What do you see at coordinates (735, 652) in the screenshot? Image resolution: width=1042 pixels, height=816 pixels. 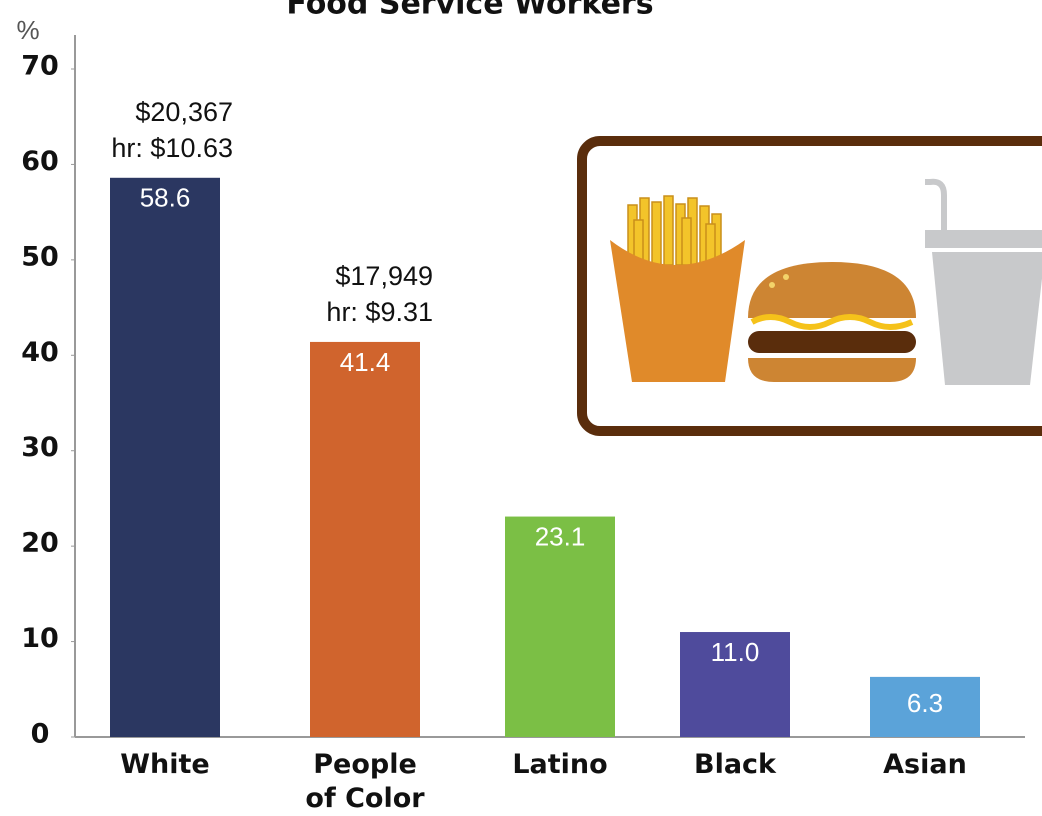 I see `value-label: 11.0` at bounding box center [735, 652].